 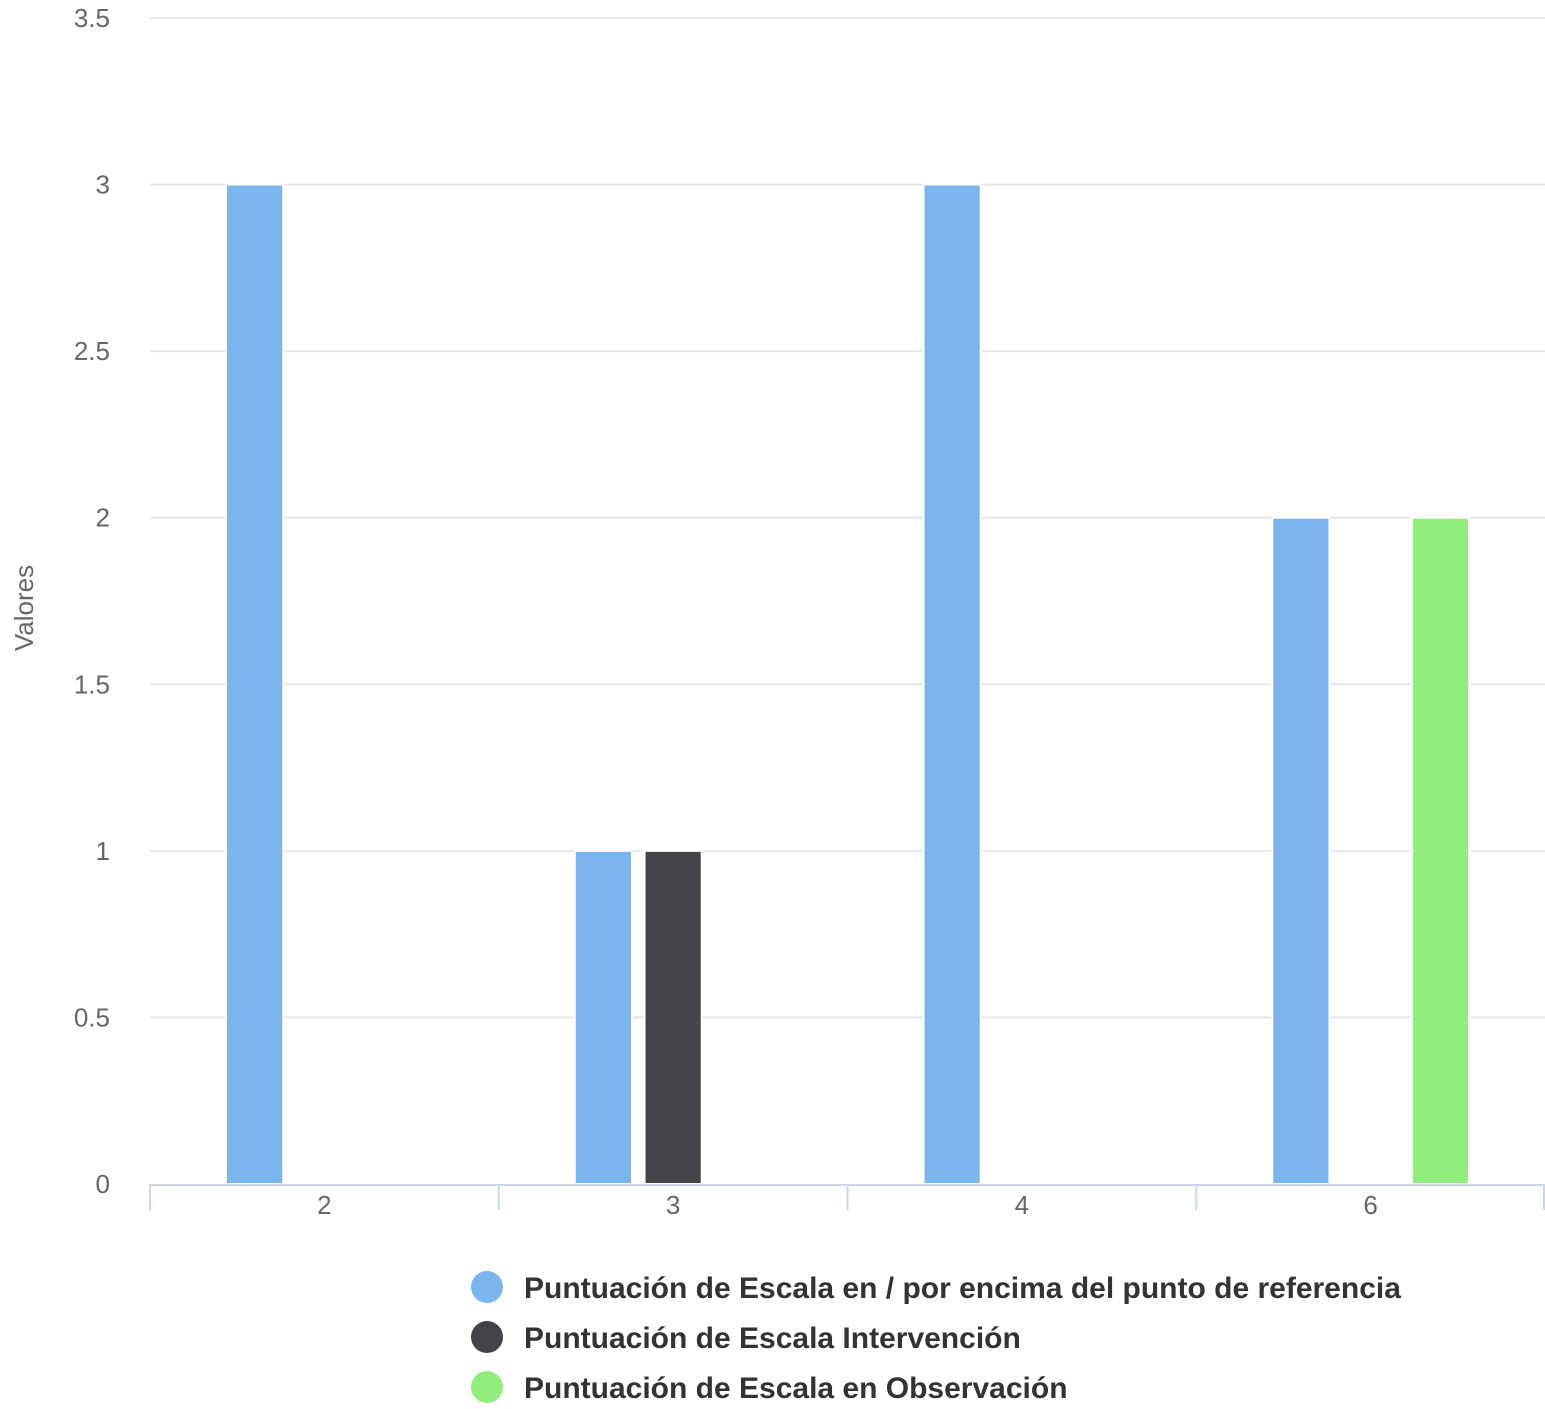 What do you see at coordinates (92, 351) in the screenshot?
I see `y-tick-label: 2.5` at bounding box center [92, 351].